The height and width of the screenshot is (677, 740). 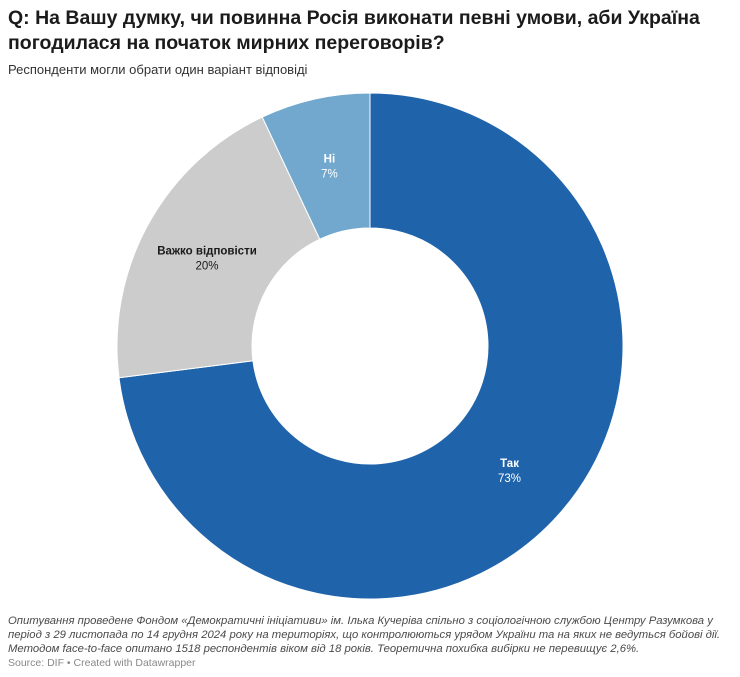 I want to click on slice-category-label: Ні, so click(x=330, y=159).